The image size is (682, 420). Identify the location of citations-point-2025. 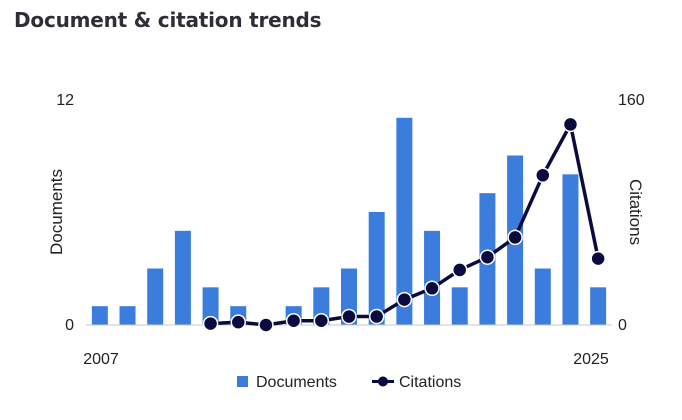
(598, 258).